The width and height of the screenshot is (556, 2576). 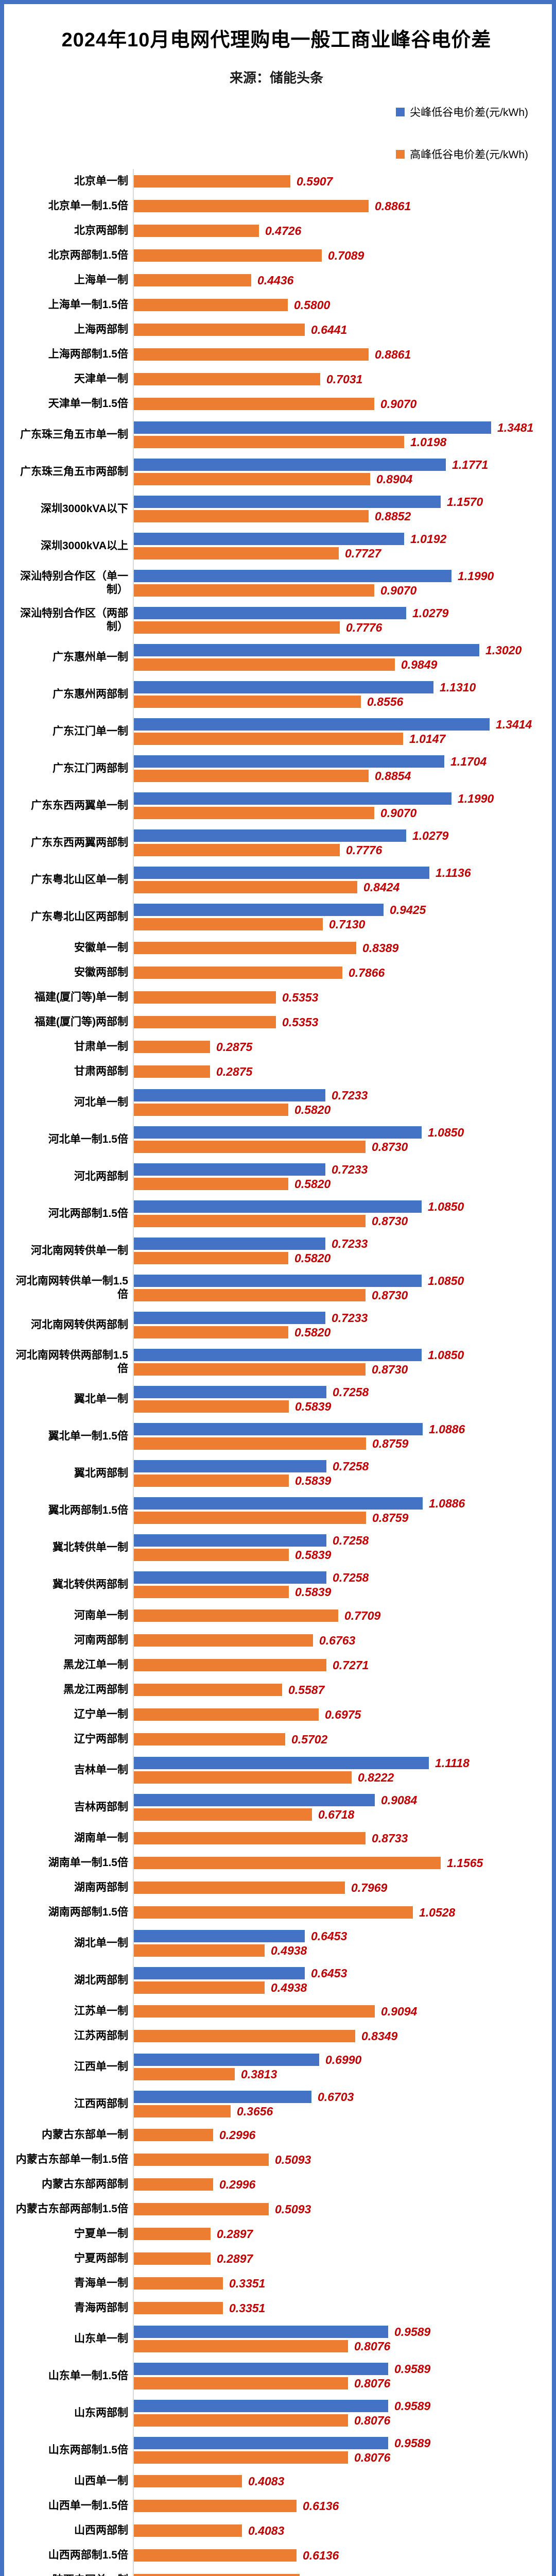 What do you see at coordinates (338, 2530) in the screenshot?
I see `high-bar-line: 0.4083` at bounding box center [338, 2530].